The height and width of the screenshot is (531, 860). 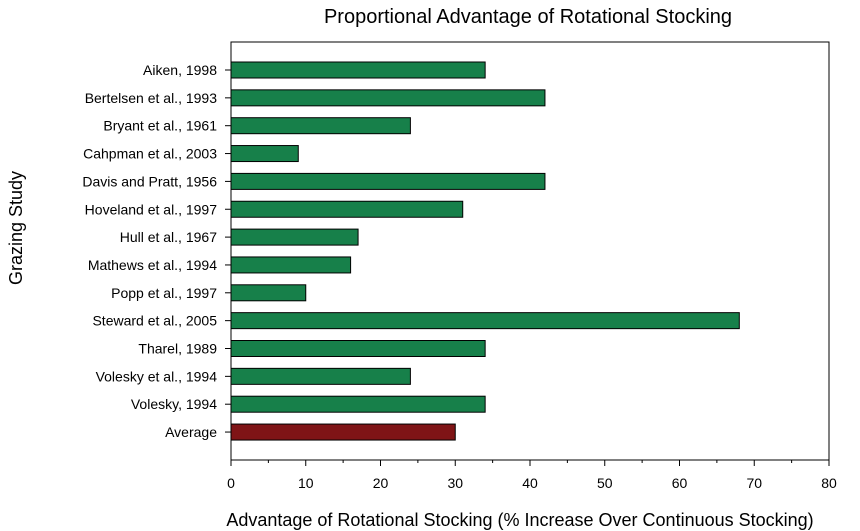 What do you see at coordinates (381, 483) in the screenshot?
I see `x-tick-label: 20` at bounding box center [381, 483].